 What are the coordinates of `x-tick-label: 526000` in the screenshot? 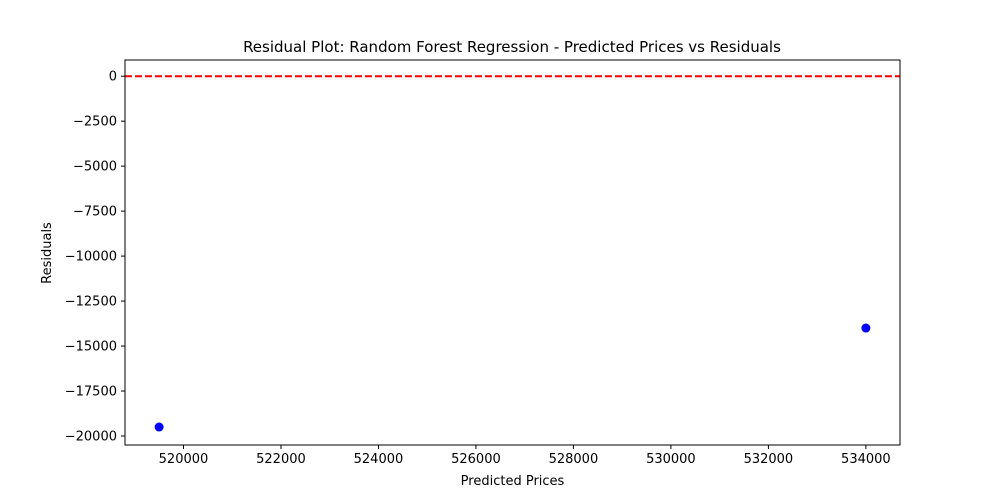 It's located at (476, 459).